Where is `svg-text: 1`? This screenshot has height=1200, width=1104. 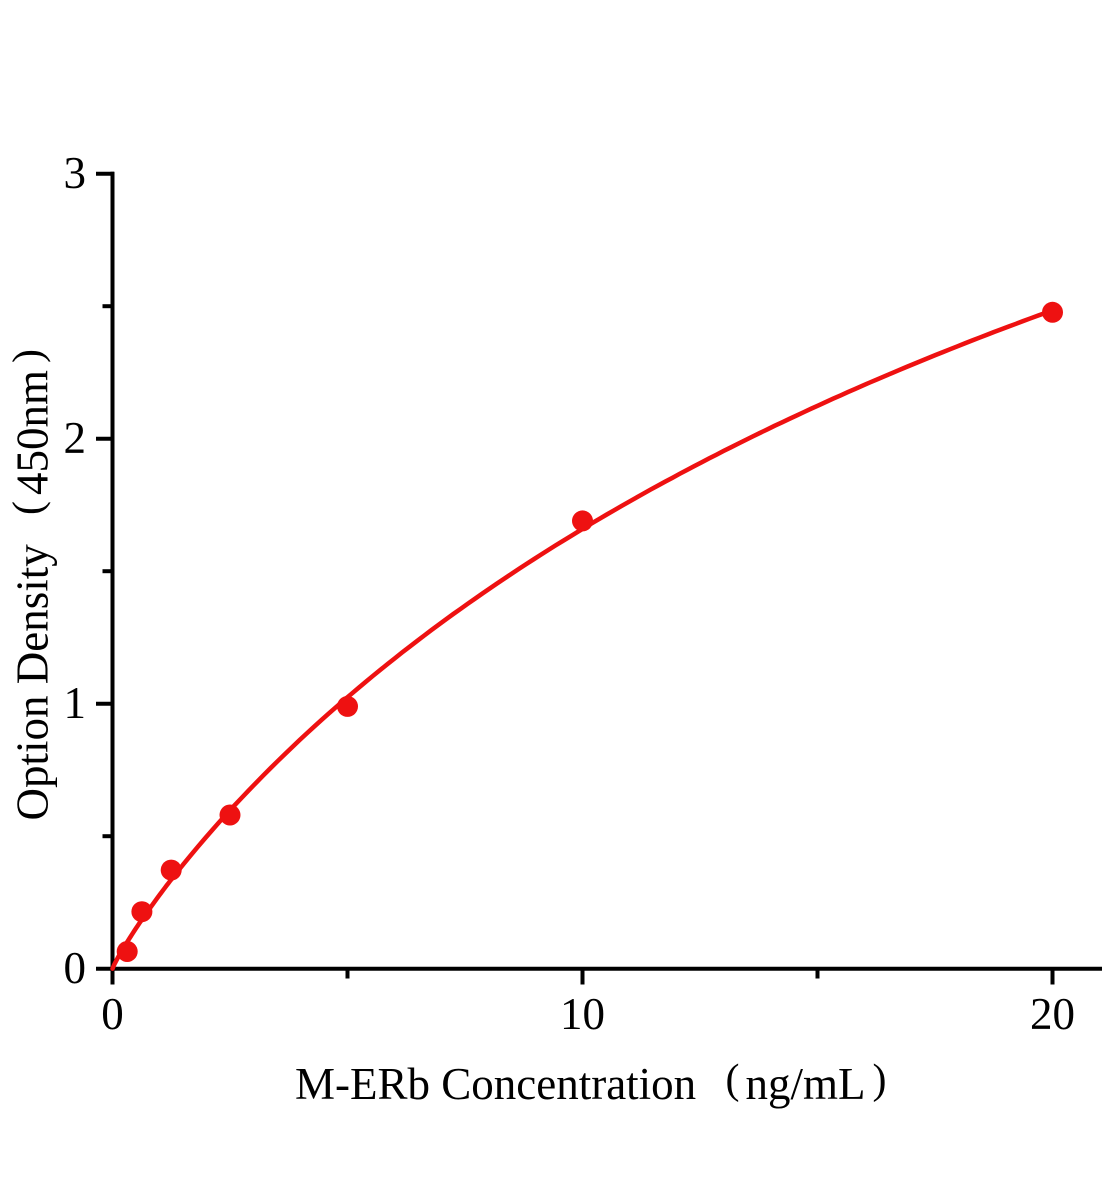 svg-text: 1 is located at coordinates (75, 703).